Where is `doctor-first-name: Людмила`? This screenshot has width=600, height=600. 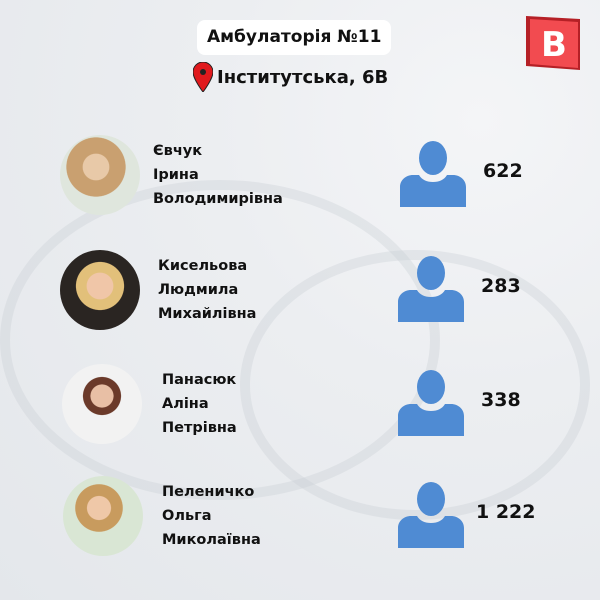 doctor-first-name: Людмила is located at coordinates (198, 290).